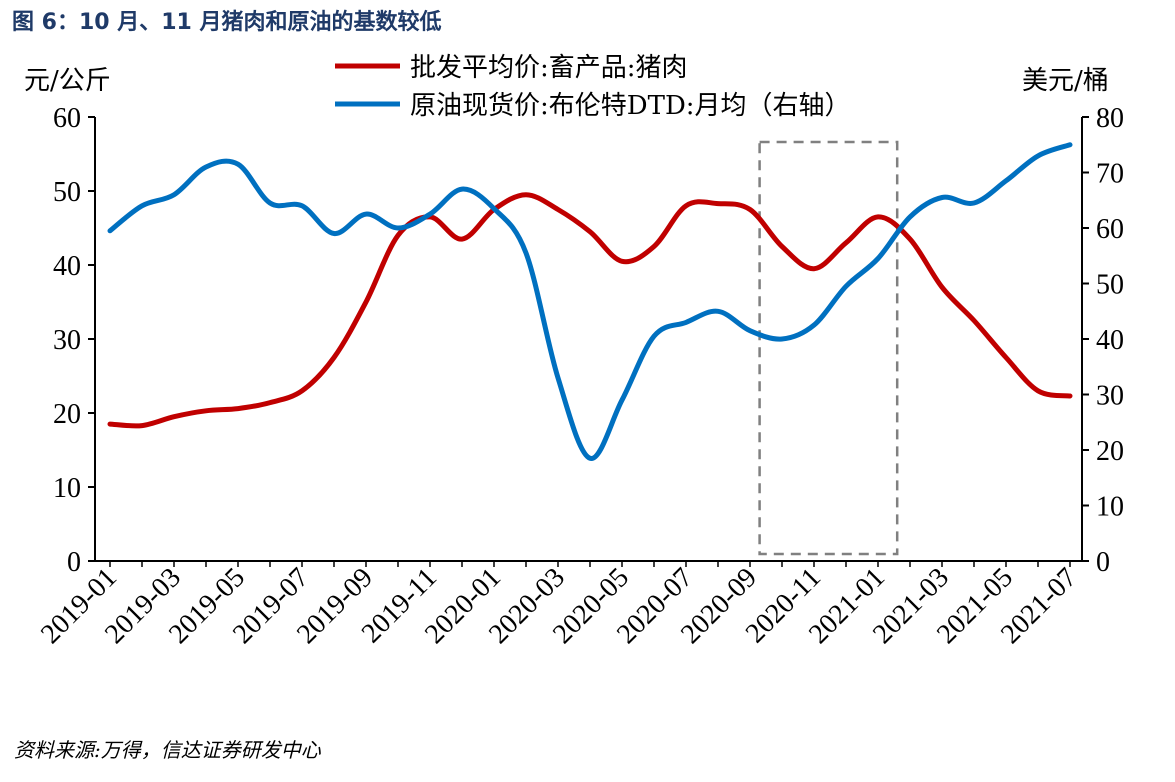  Describe the element at coordinates (67, 414) in the screenshot. I see `left-y-tick-label: 20` at that location.